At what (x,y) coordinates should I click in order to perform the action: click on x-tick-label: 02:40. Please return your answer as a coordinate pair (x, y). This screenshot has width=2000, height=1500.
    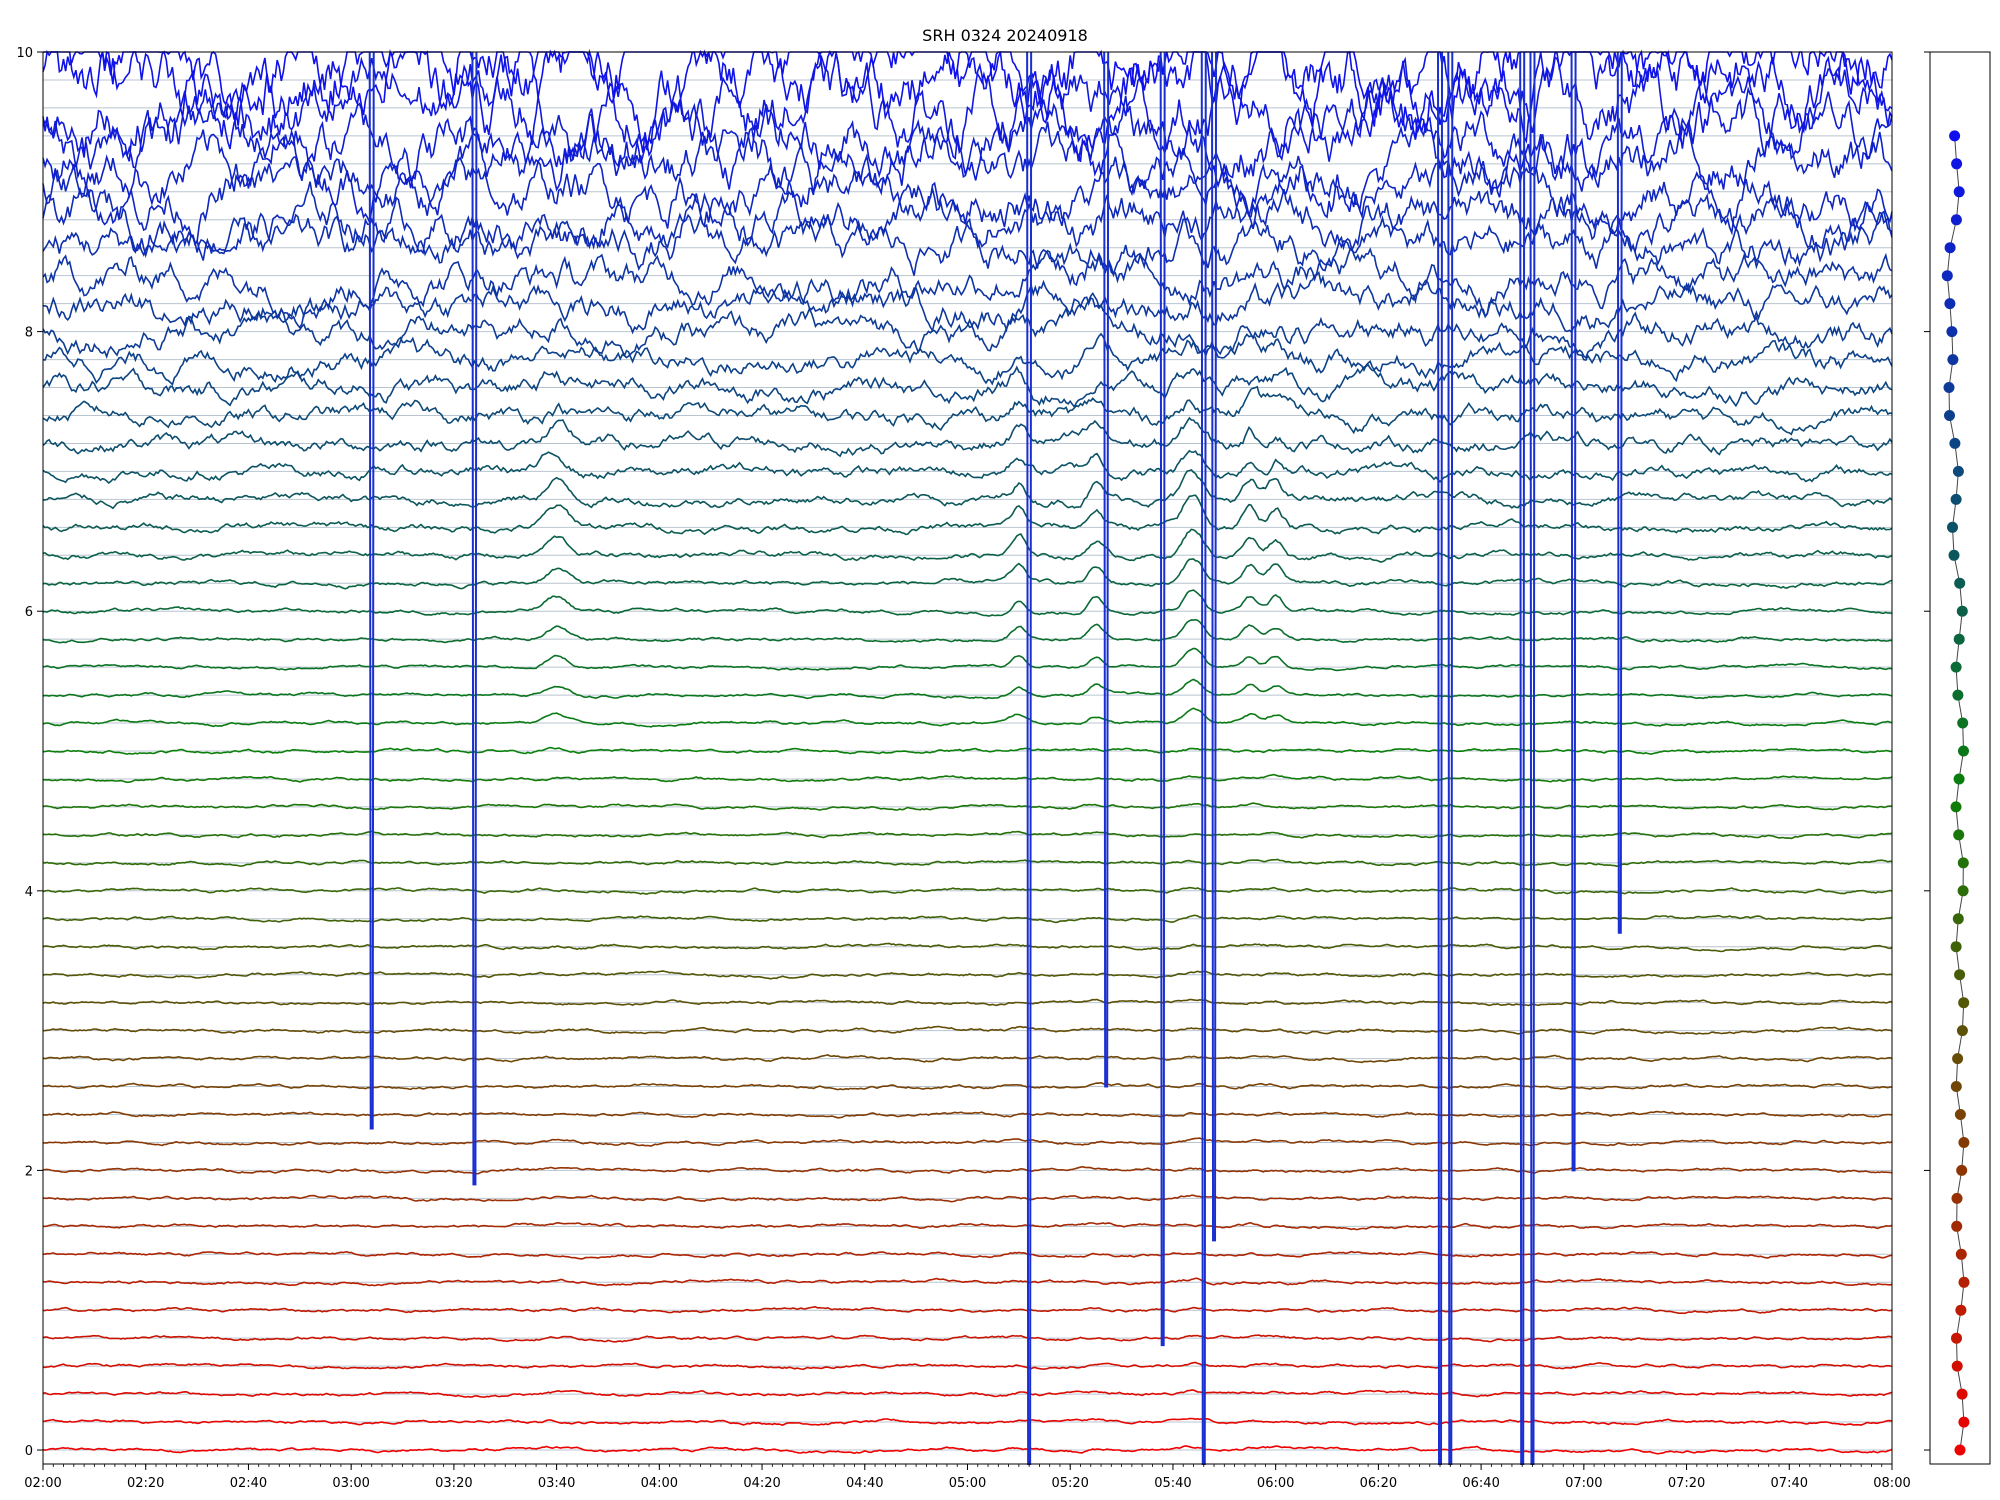
    Looking at the image, I should click on (248, 1483).